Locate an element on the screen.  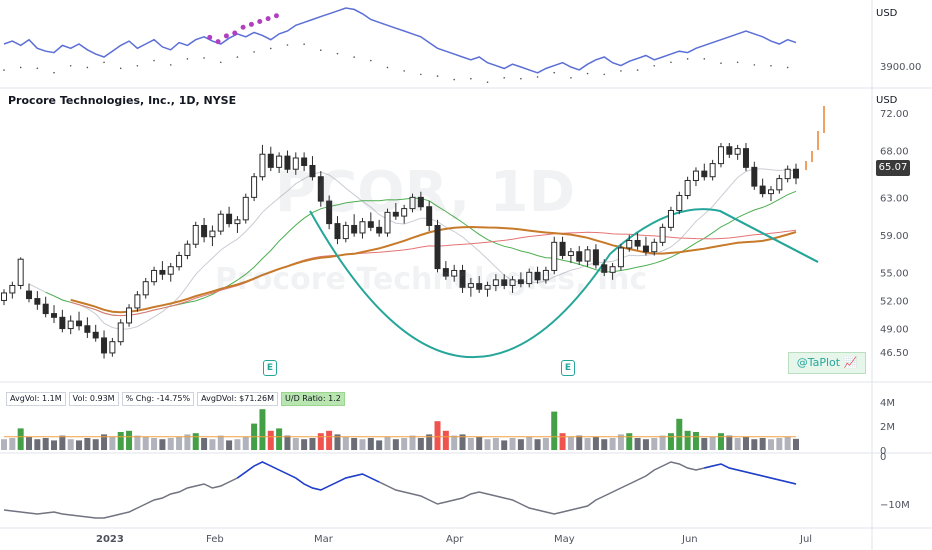
vol-stat: Vol: 0.93M is located at coordinates (93, 399).